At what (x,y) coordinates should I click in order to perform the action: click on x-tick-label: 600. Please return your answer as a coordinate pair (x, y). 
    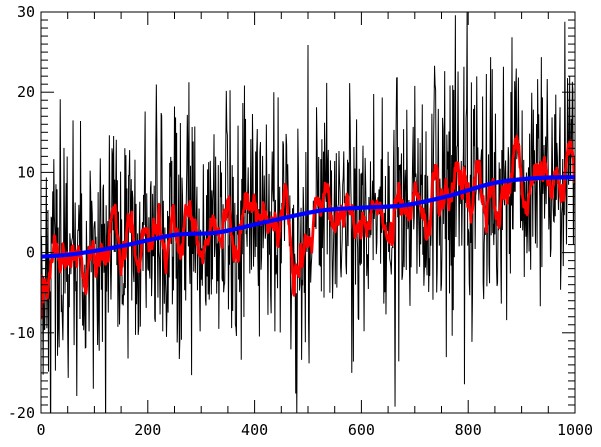
    Looking at the image, I should click on (361, 430).